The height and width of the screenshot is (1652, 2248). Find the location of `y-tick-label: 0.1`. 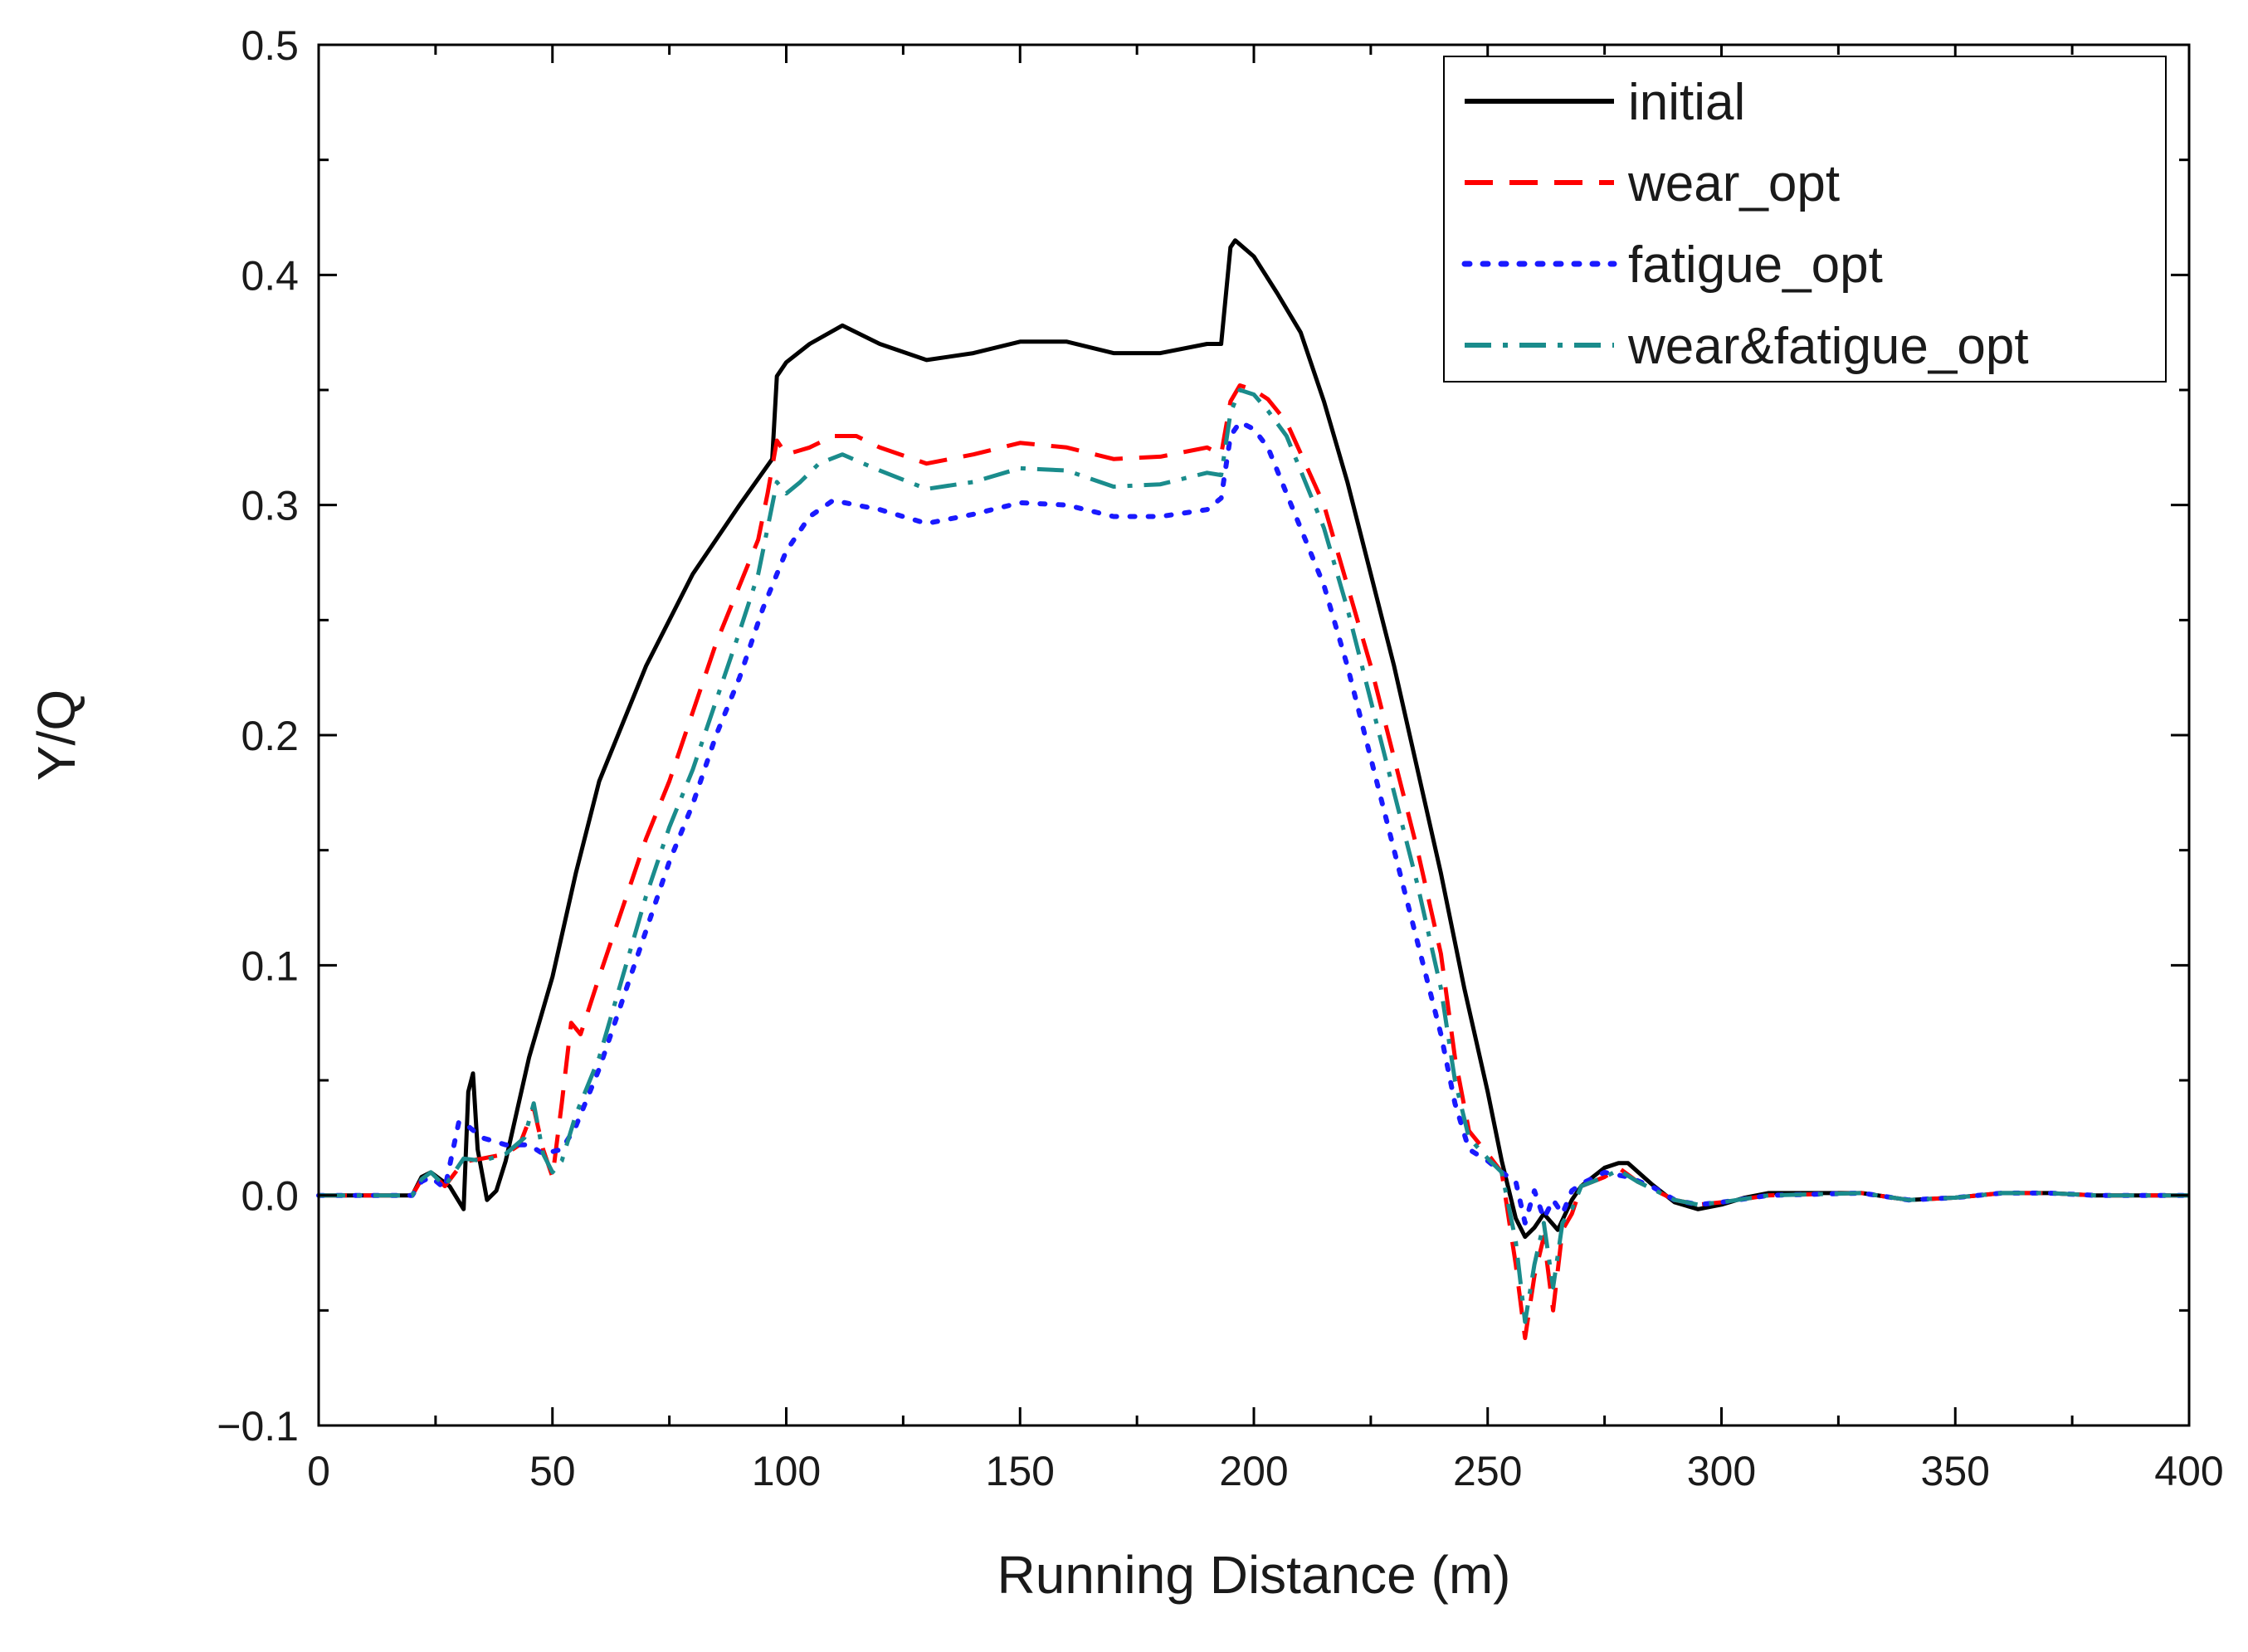

y-tick-label: 0.1 is located at coordinates (270, 966).